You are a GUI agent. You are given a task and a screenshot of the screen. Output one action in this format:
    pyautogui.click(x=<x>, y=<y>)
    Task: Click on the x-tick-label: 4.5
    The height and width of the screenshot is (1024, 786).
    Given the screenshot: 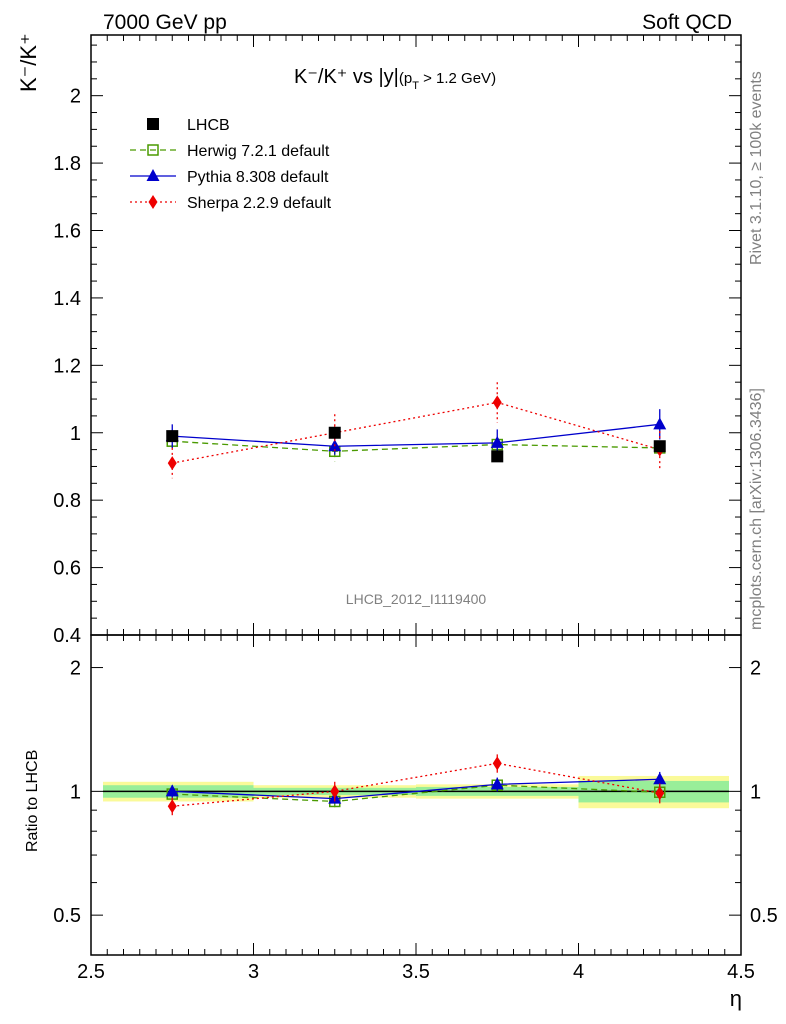 What is the action you would take?
    pyautogui.click(x=741, y=972)
    